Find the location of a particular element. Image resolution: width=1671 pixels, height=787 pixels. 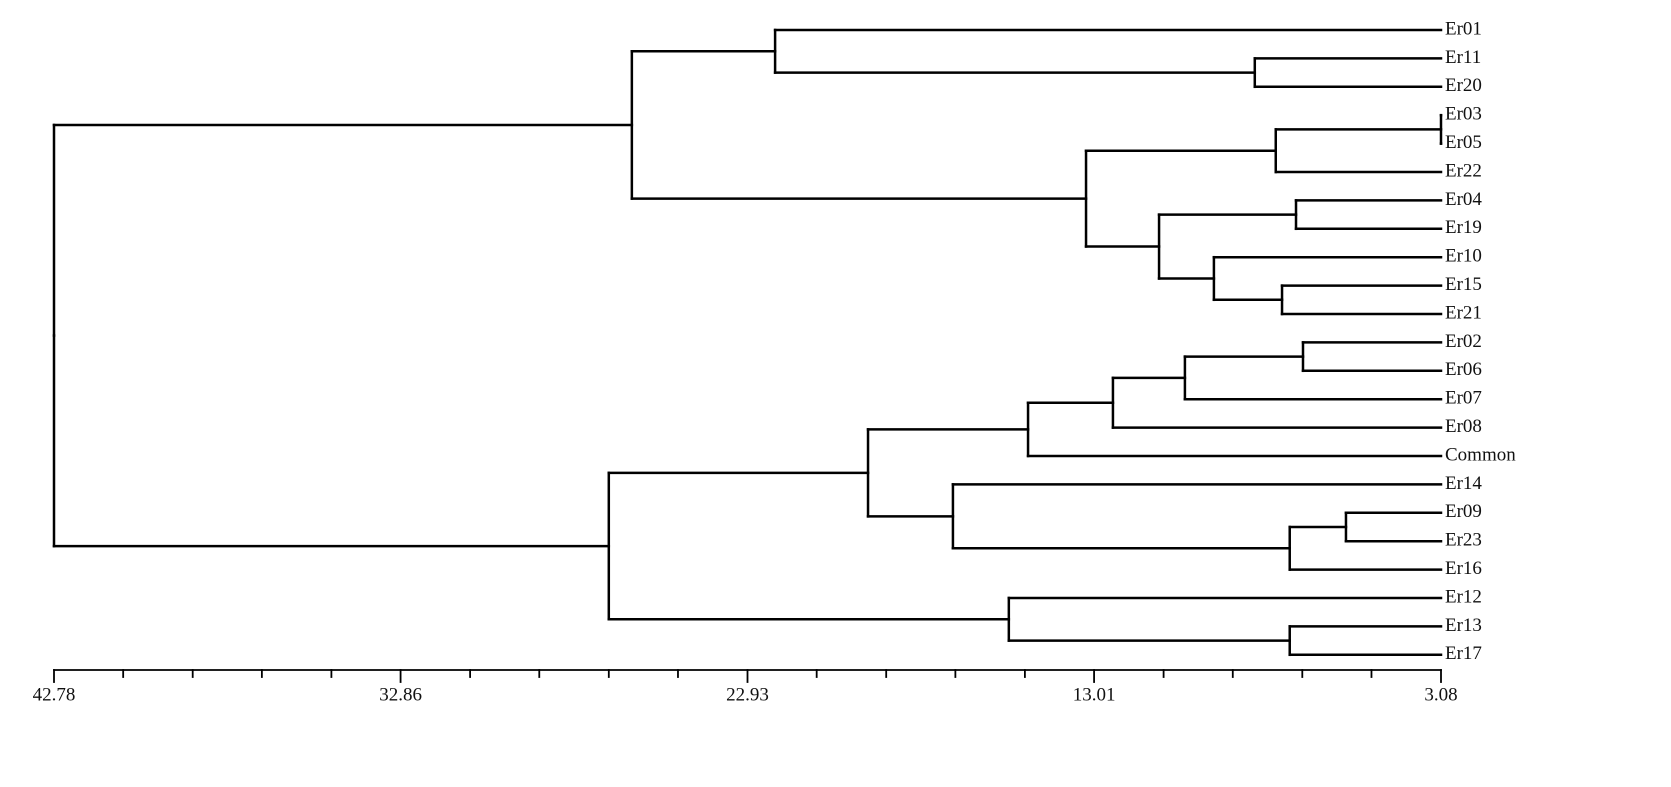

leaf-label: Er04 is located at coordinates (1463, 199).